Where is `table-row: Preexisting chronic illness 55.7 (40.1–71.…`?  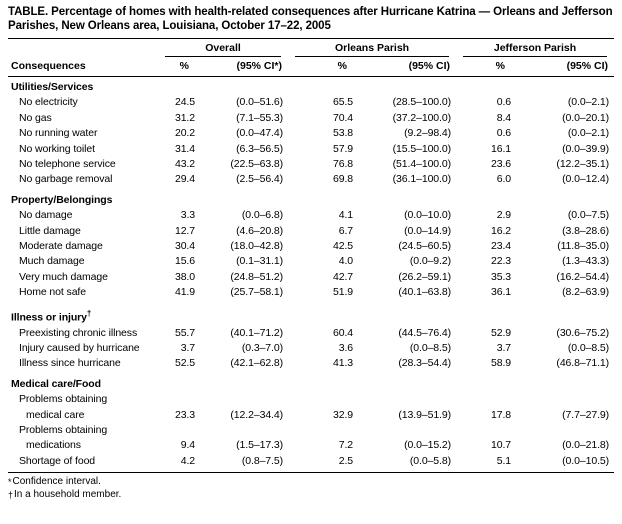
table-row: Preexisting chronic illness 55.7 (40.1–71.… is located at coordinates (311, 333).